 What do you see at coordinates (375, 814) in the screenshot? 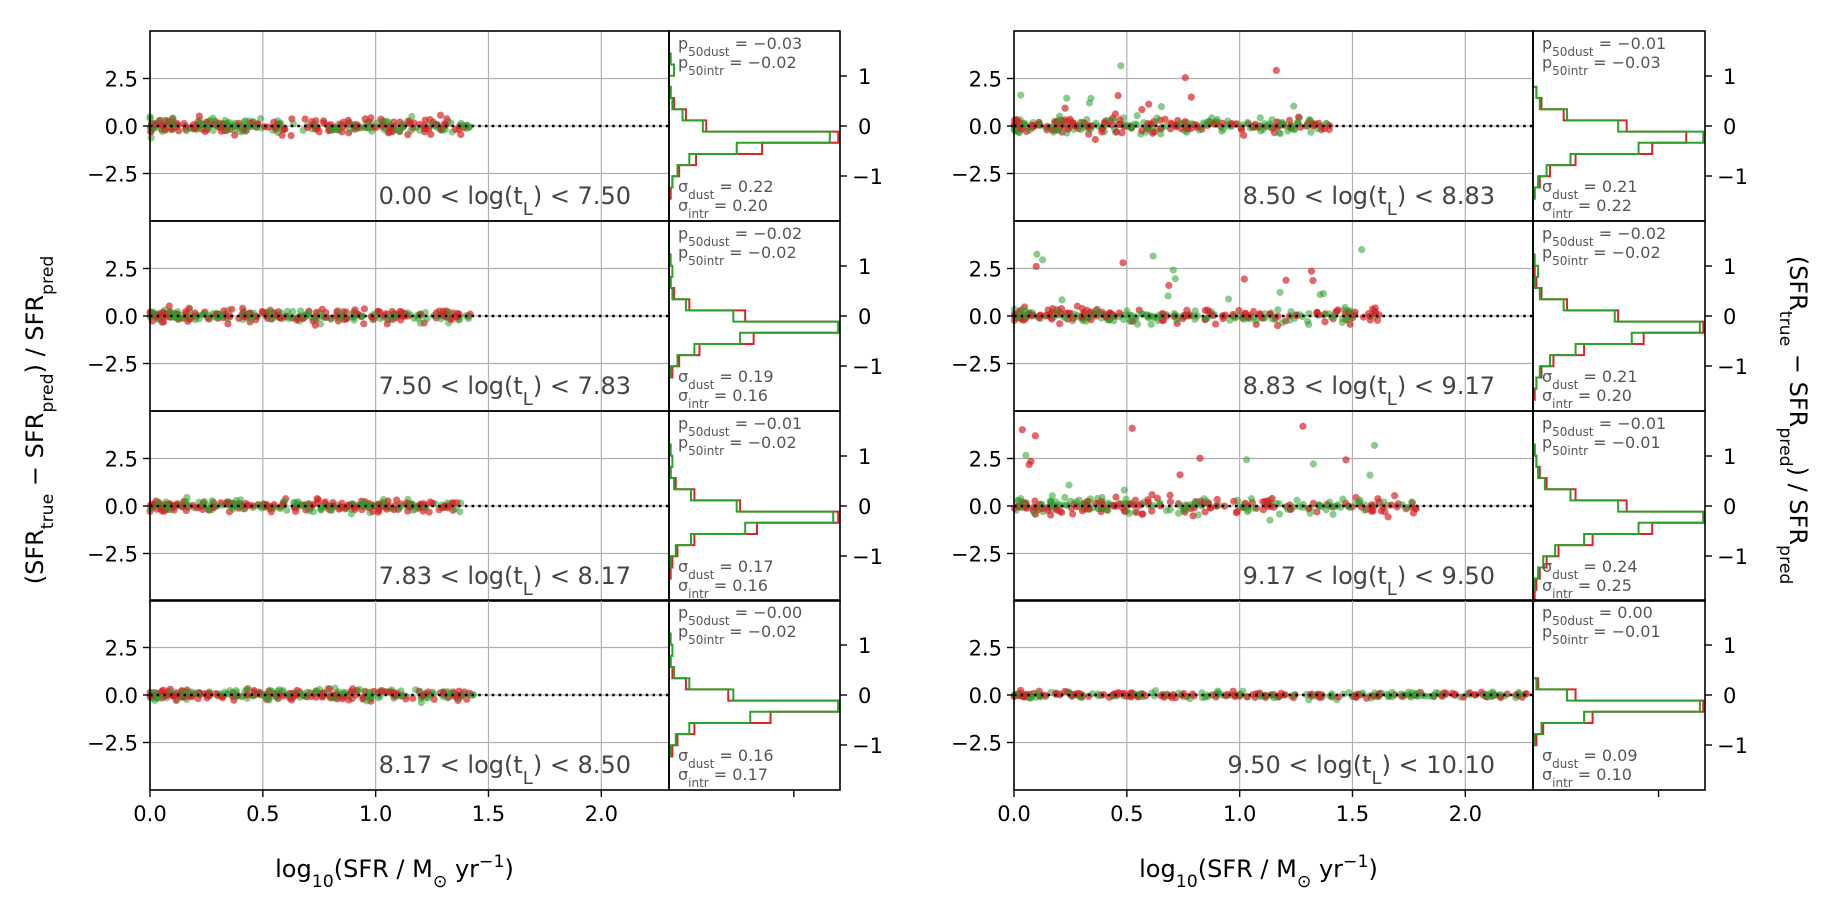
I see `x-tick-label: 1.0` at bounding box center [375, 814].